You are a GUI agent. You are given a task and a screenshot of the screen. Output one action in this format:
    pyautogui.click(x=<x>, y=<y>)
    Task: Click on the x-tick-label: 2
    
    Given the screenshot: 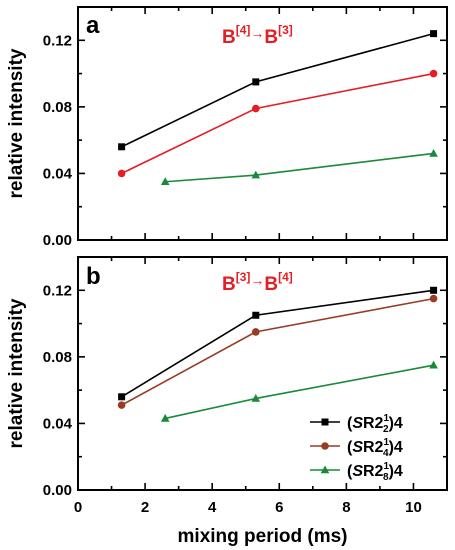 What is the action you would take?
    pyautogui.click(x=145, y=507)
    